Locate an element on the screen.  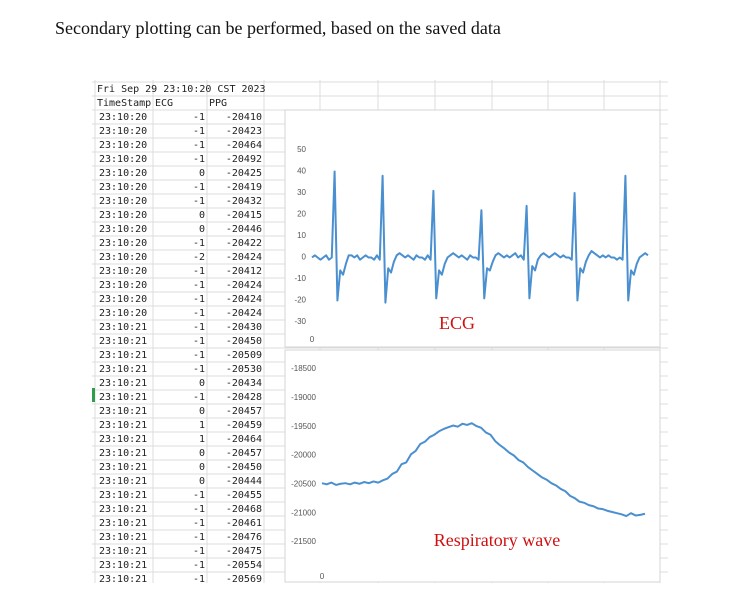
y-tick-label: -20 is located at coordinates (300, 300).